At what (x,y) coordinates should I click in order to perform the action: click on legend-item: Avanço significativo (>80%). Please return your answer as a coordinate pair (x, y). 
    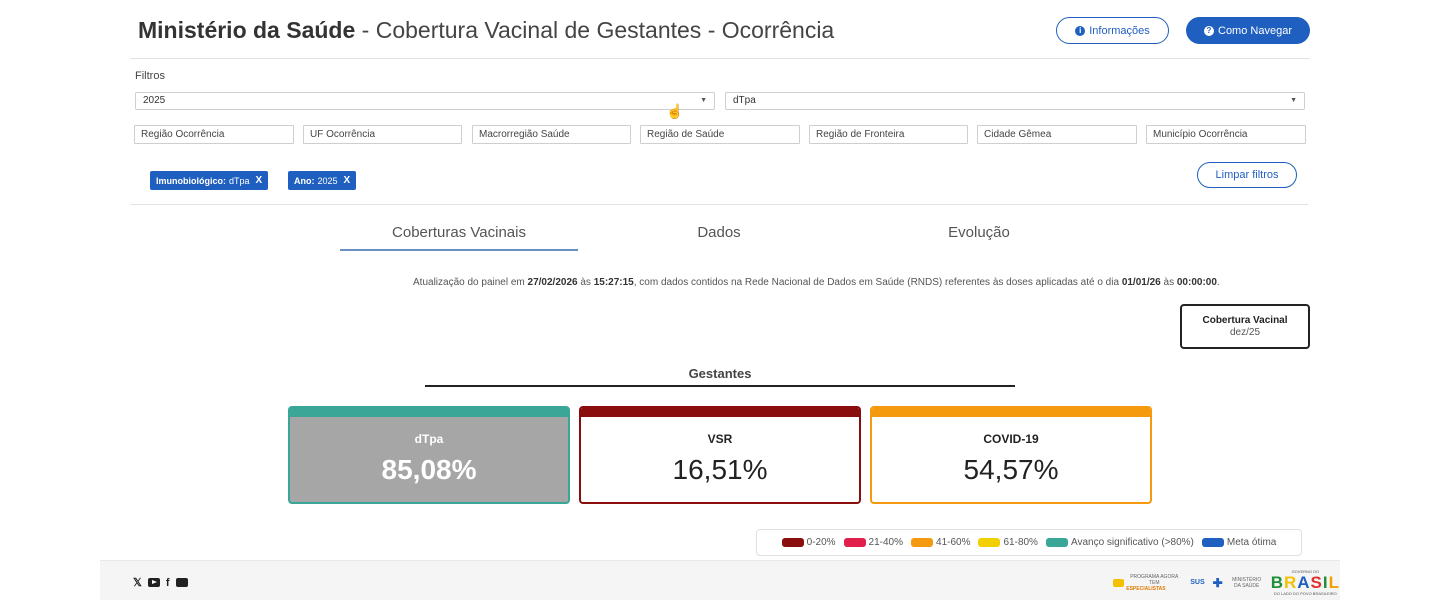
    Looking at the image, I should click on (1119, 542).